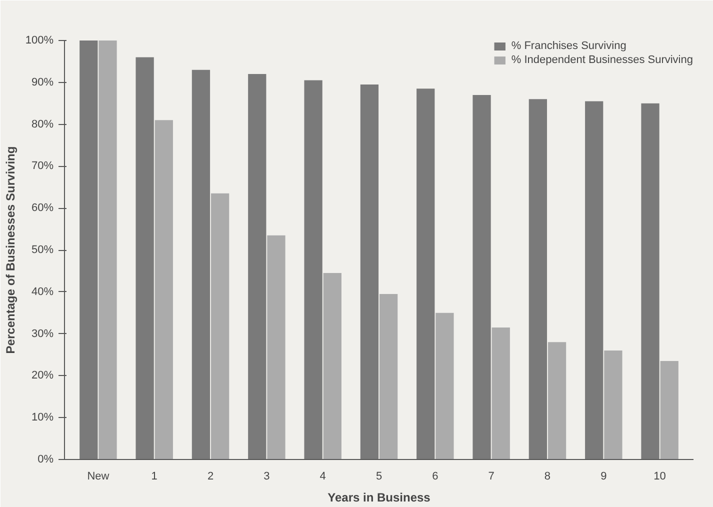 The height and width of the screenshot is (507, 713). I want to click on x-tick-label: 10, so click(660, 476).